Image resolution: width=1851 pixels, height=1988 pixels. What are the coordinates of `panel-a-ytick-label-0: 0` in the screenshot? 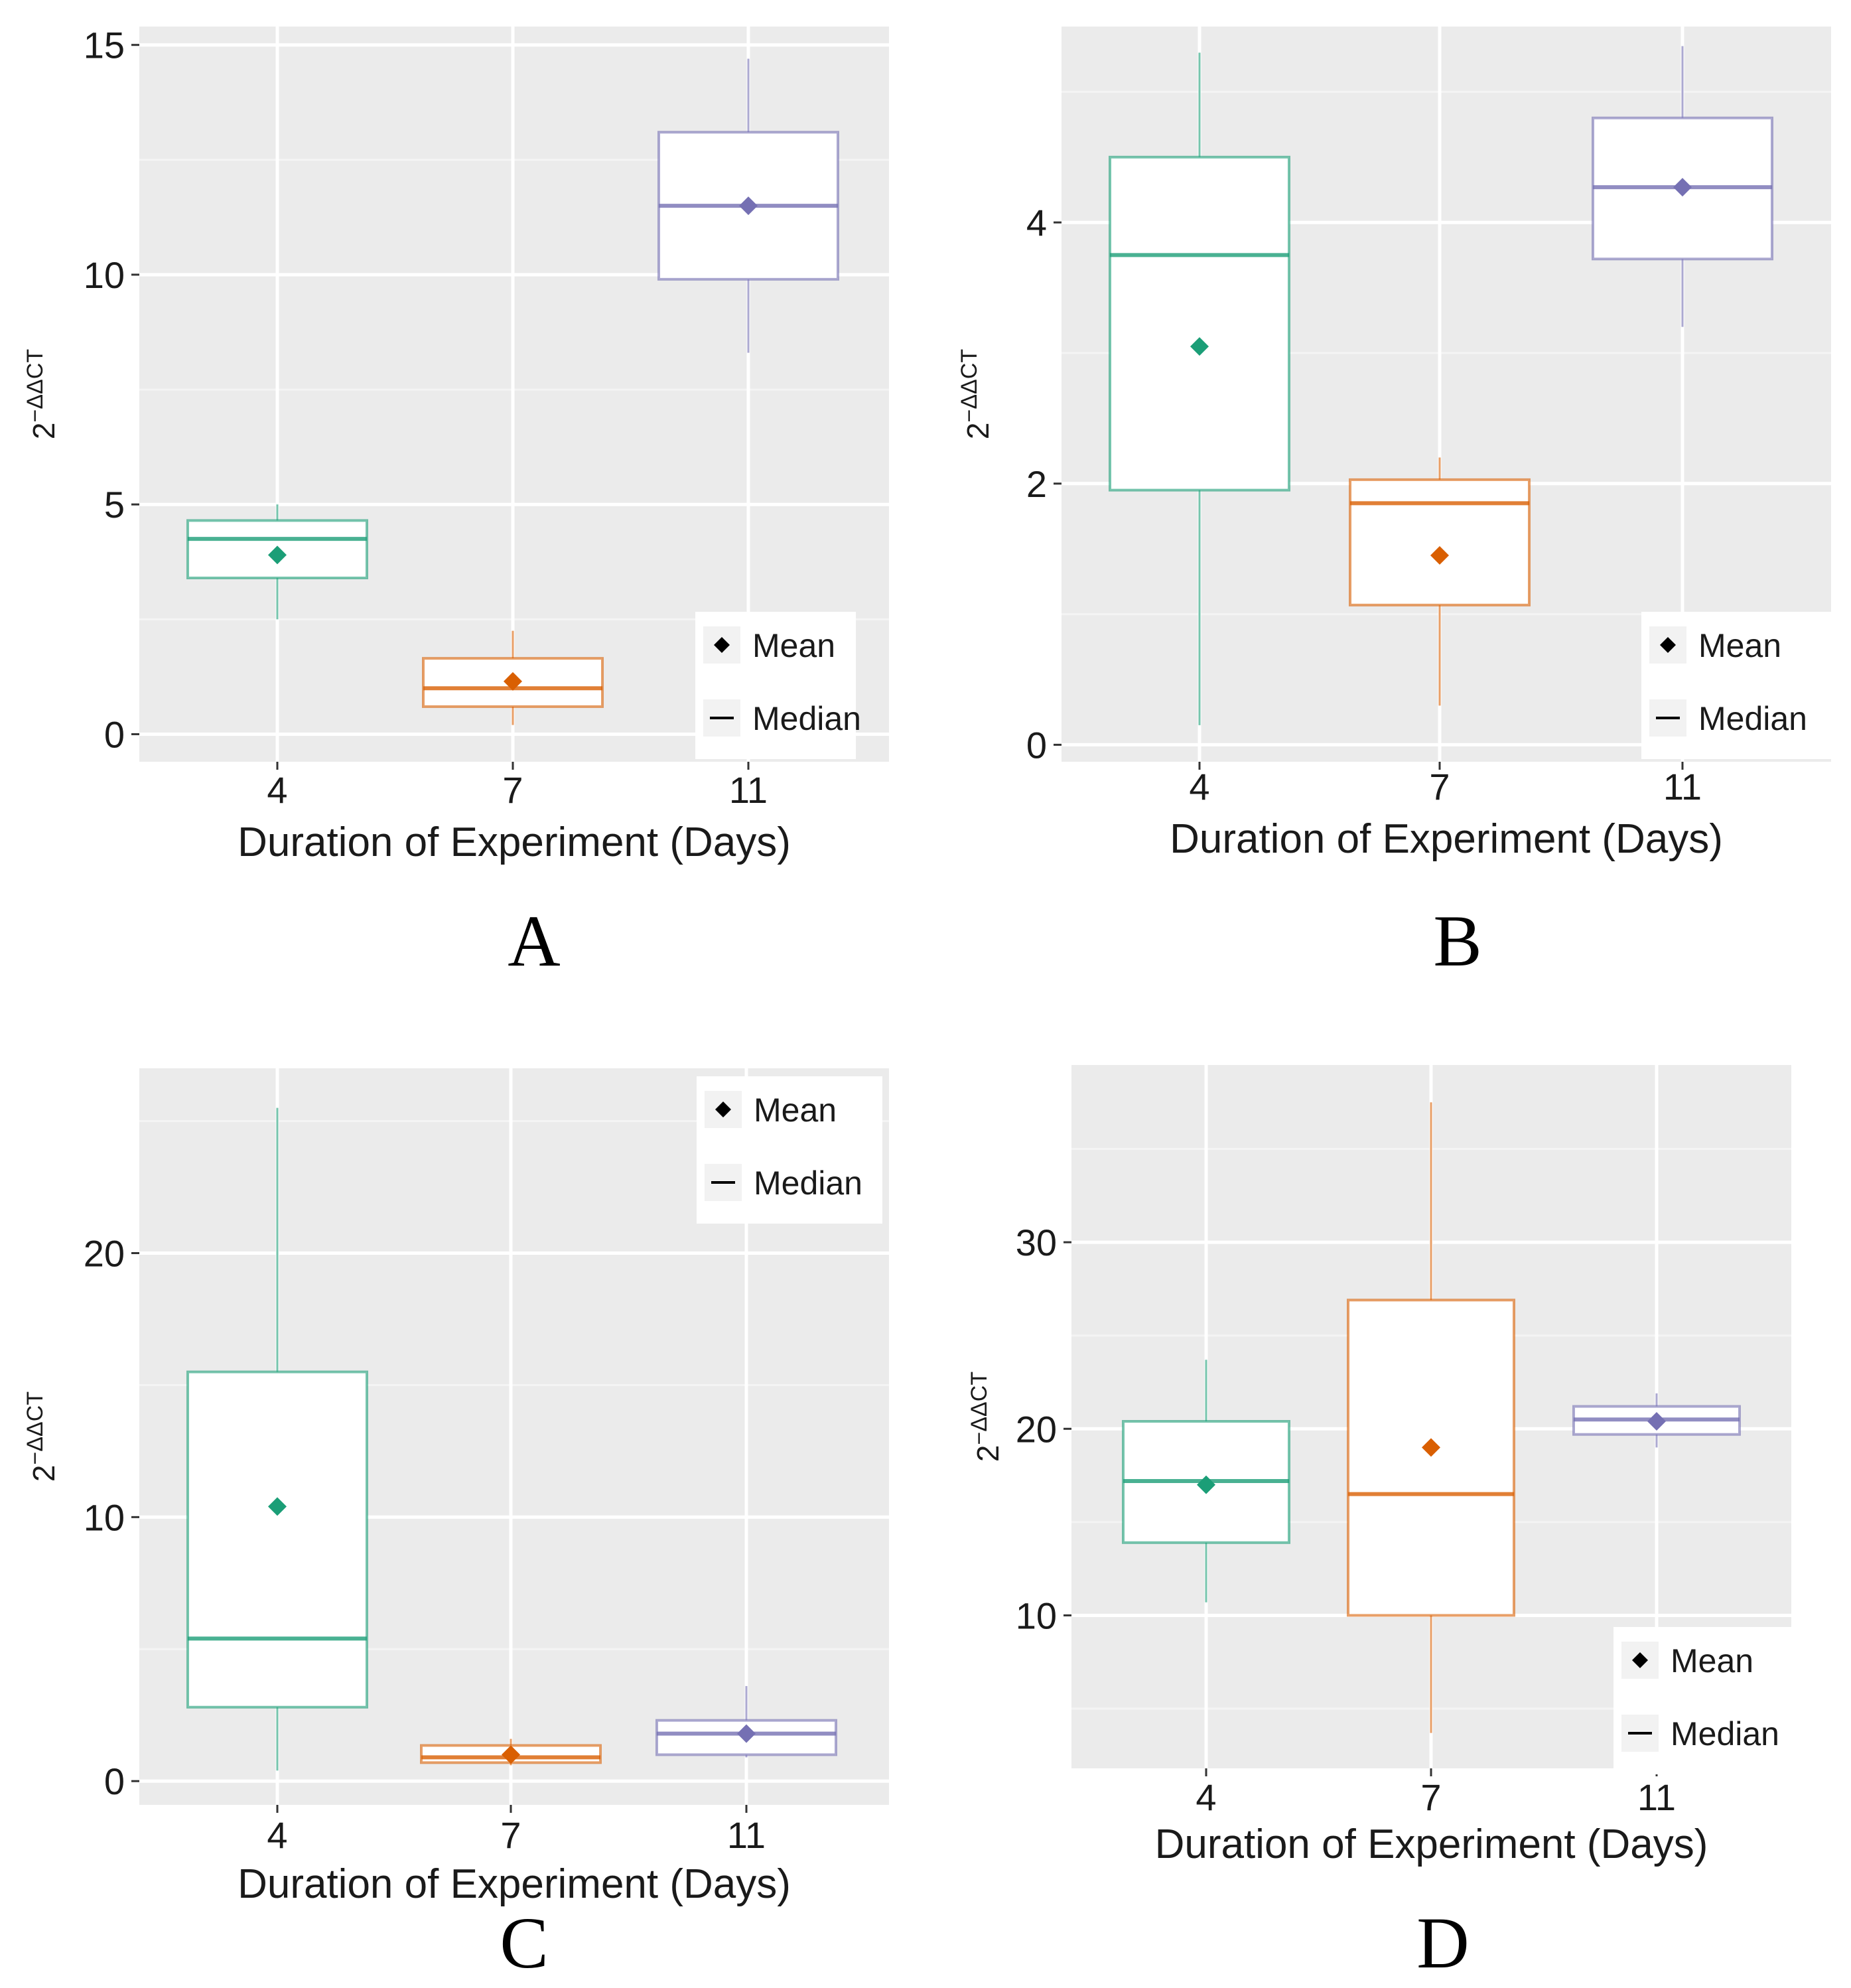 It's located at (114, 734).